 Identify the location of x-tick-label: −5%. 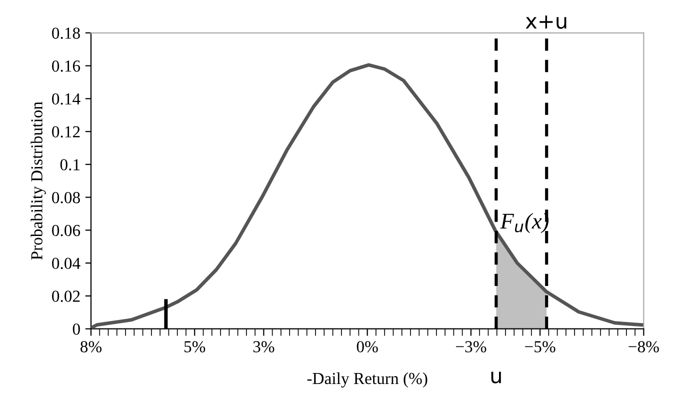
(540, 346).